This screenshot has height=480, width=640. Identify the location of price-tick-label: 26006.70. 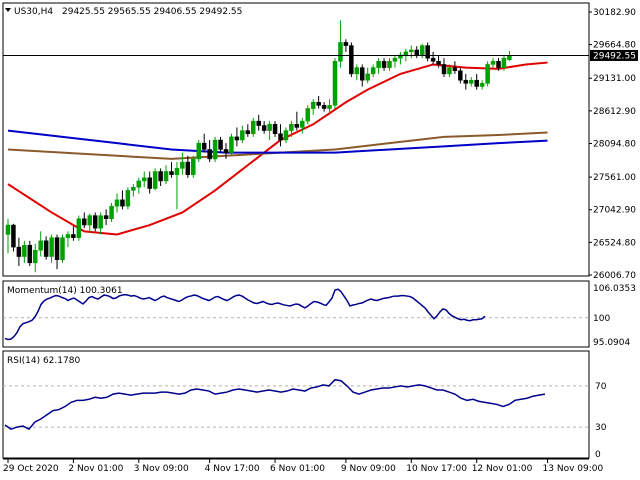
(614, 276).